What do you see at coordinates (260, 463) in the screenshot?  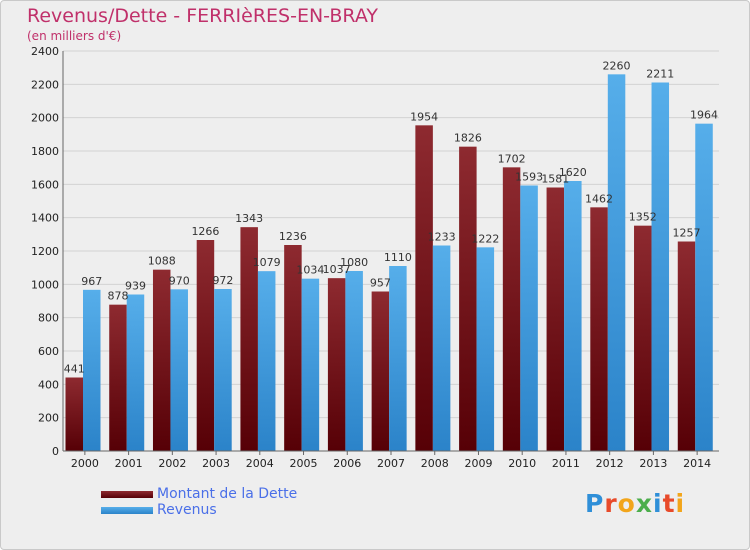 I see `x-tick-label: 2004` at bounding box center [260, 463].